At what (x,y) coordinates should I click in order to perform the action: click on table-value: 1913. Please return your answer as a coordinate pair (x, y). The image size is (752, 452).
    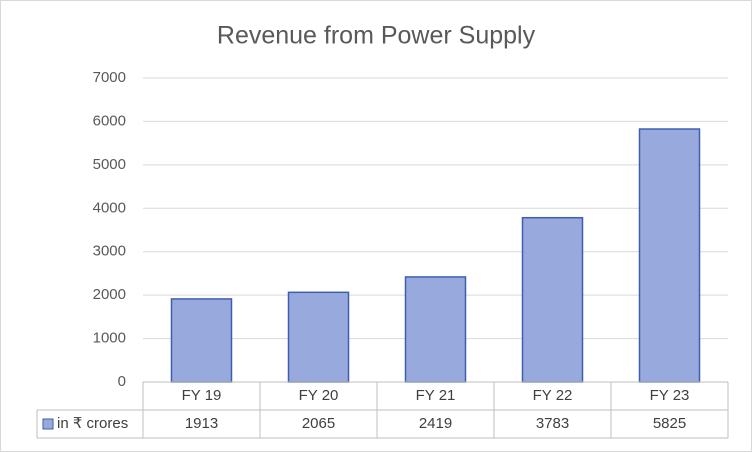
    Looking at the image, I should click on (201, 423).